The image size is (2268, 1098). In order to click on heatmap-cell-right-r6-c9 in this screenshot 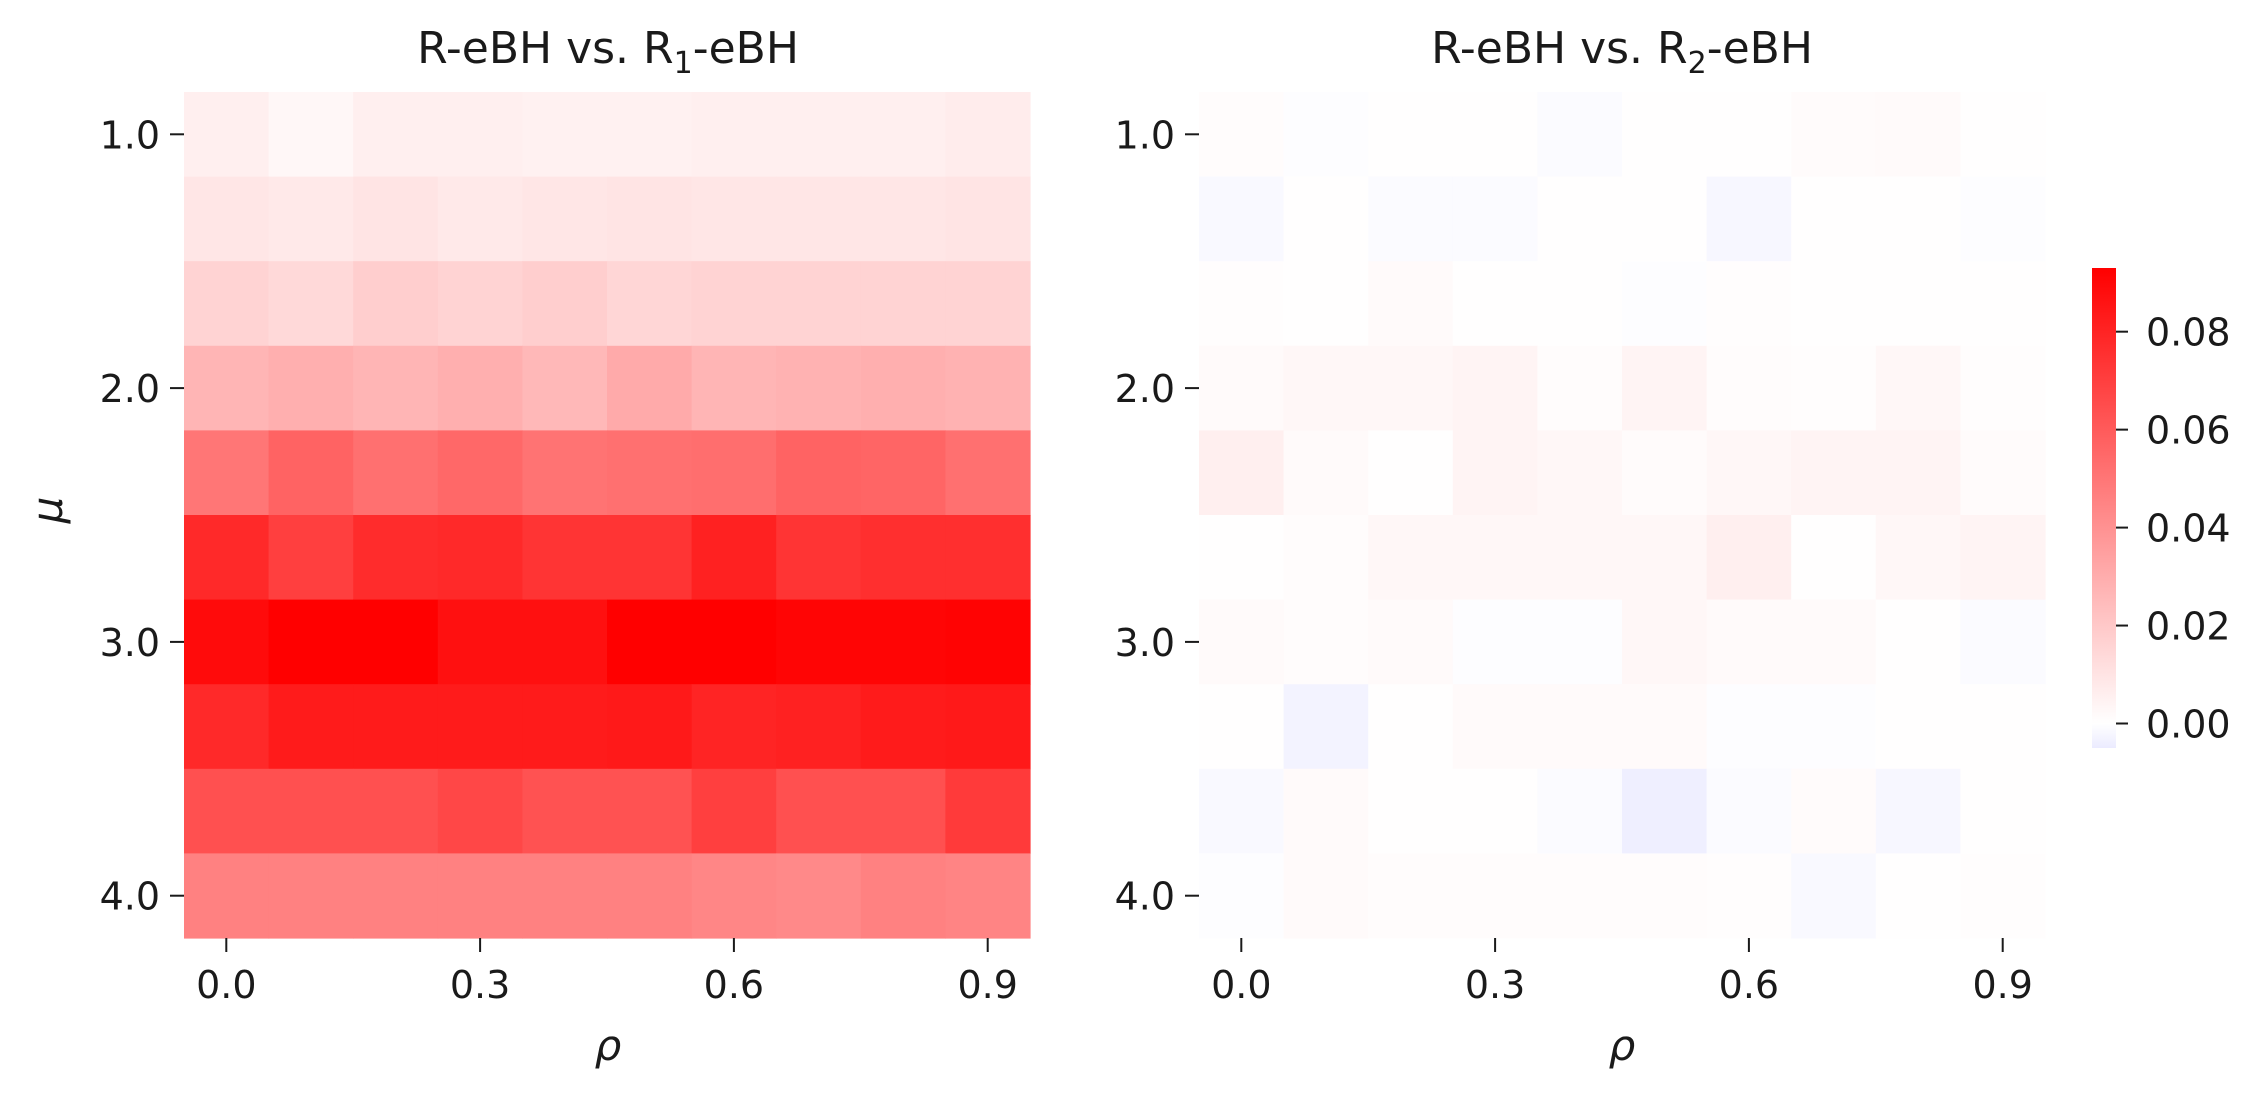, I will do `click(2003, 642)`.